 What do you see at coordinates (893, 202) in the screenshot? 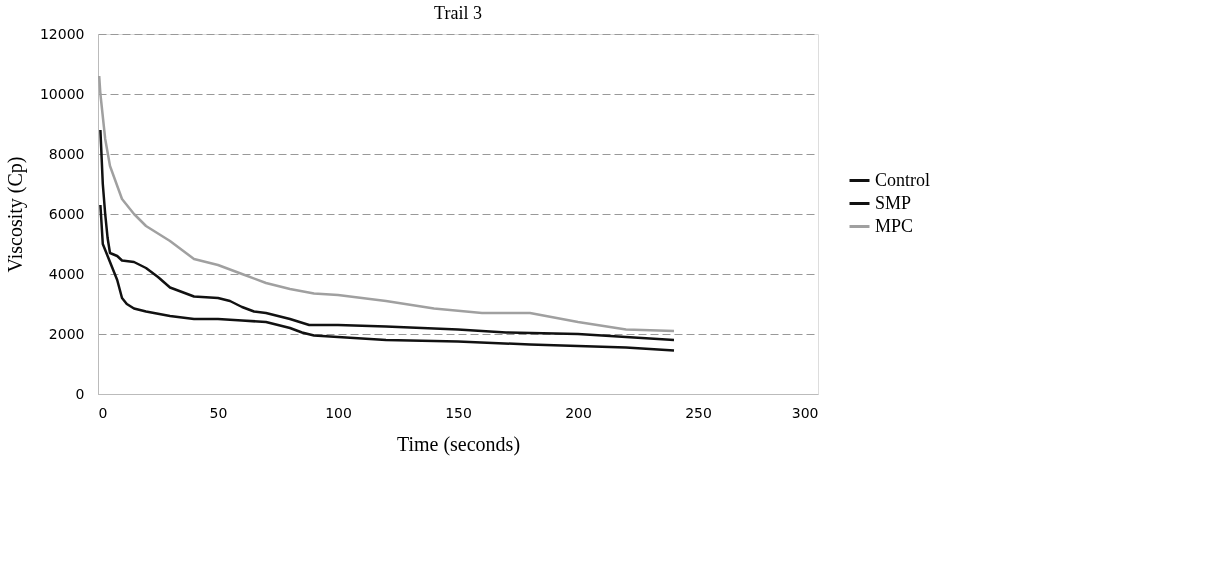
I see `legend-label: SMP` at bounding box center [893, 202].